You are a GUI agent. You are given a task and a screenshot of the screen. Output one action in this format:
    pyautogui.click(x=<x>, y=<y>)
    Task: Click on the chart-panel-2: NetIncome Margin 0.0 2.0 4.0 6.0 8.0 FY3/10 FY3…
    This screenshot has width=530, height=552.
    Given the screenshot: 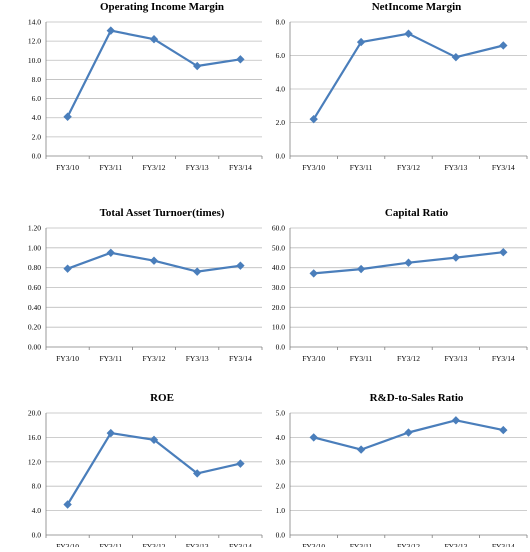 What is the action you would take?
    pyautogui.click(x=402, y=86)
    